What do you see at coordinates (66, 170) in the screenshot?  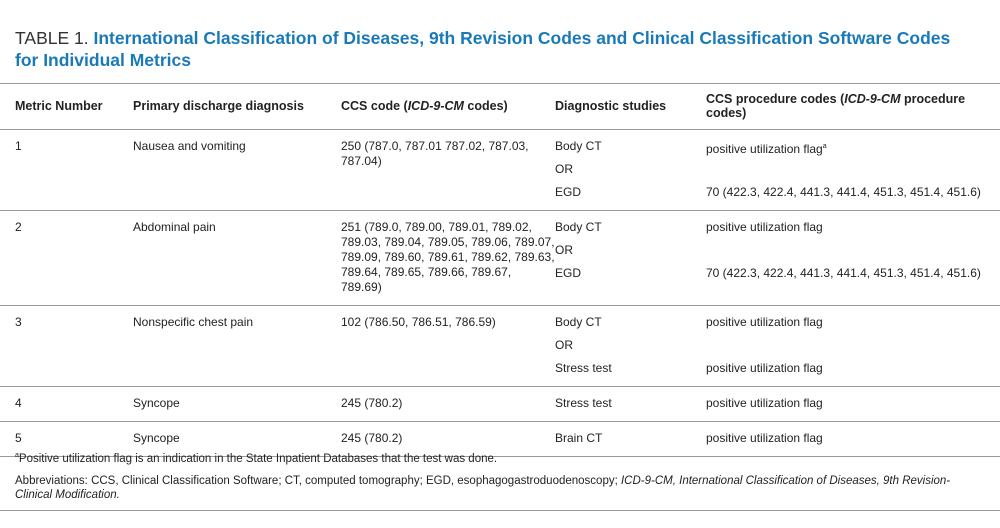 I see `metric-cell: 1` at bounding box center [66, 170].